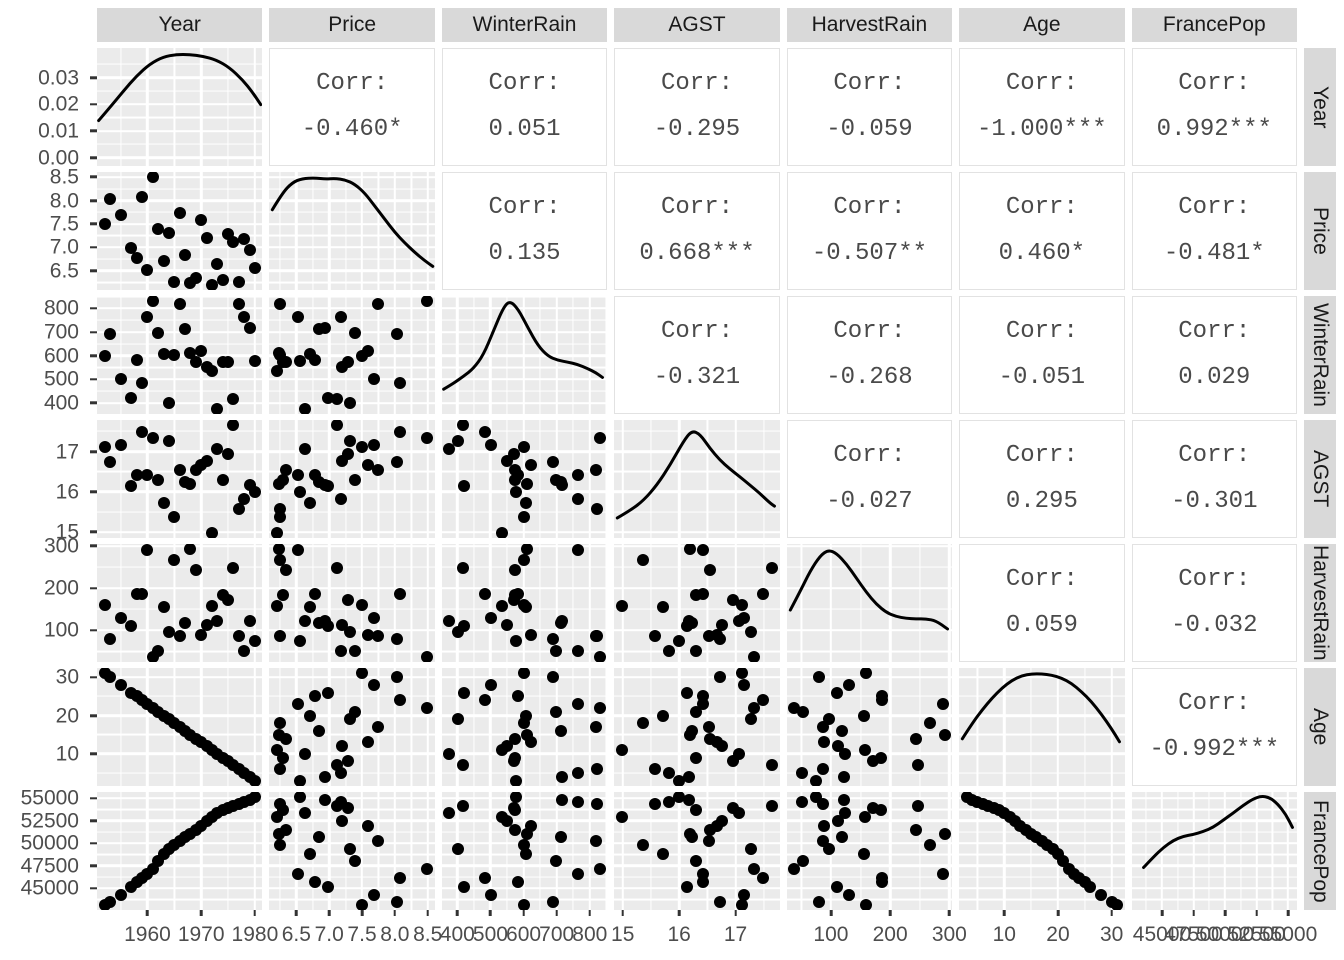 The height and width of the screenshot is (960, 1344). What do you see at coordinates (697, 231) in the screenshot?
I see `panel-corr-Price-AGST: Corr: 0.668***` at bounding box center [697, 231].